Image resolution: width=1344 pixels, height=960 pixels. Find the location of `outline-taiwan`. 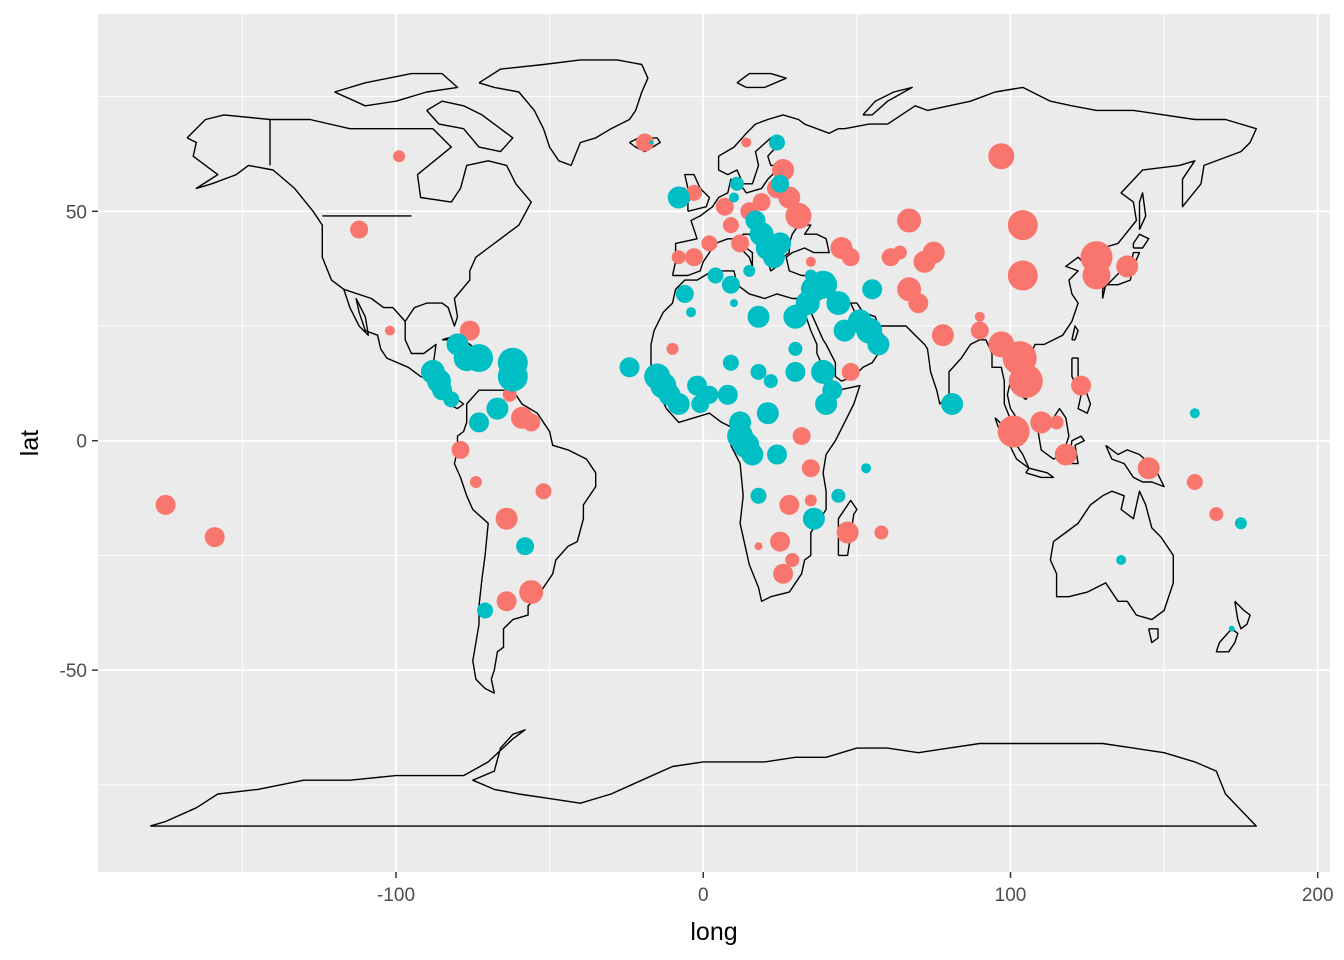

outline-taiwan is located at coordinates (1075, 333).